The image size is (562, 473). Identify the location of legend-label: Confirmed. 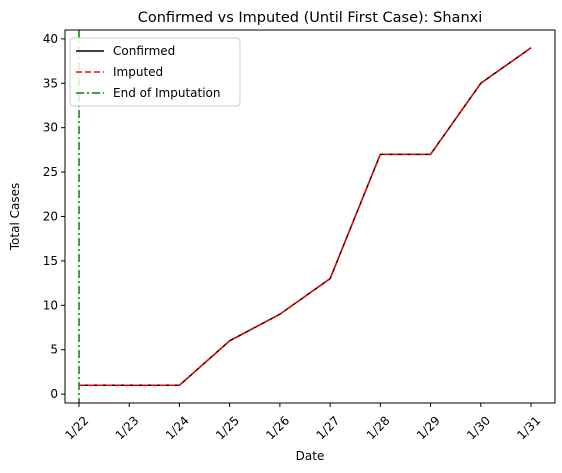
(144, 51).